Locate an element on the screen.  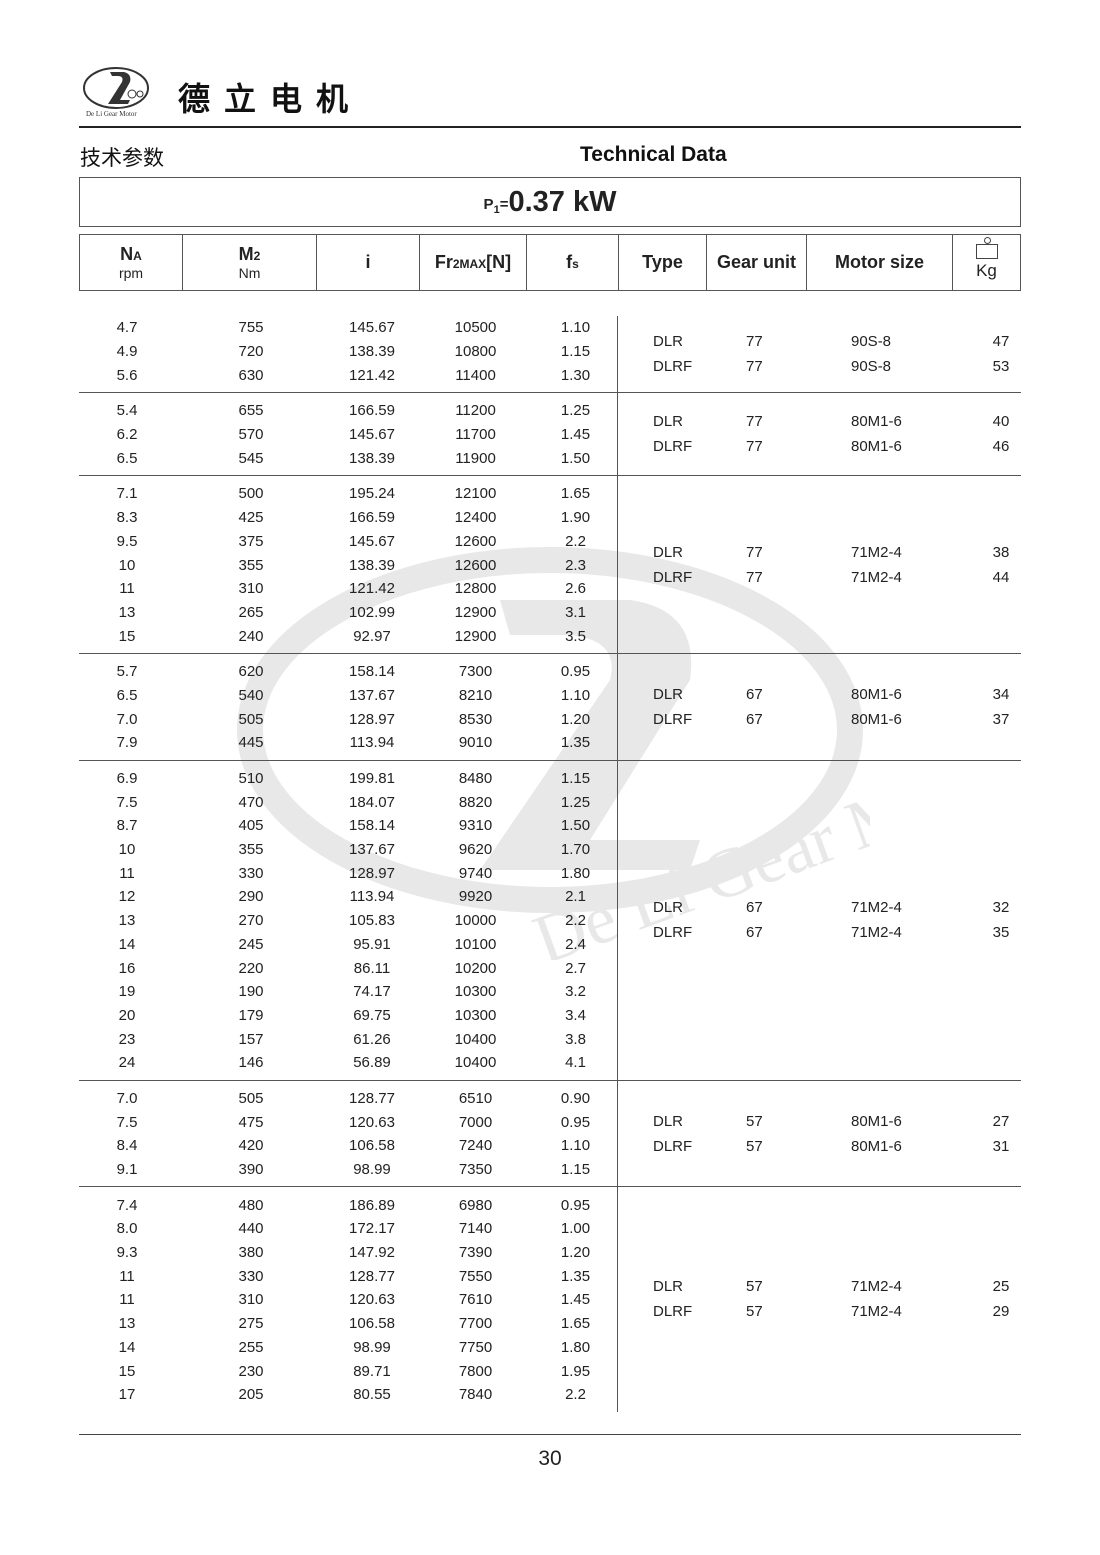
brand-name: 德立电机 is located at coordinates (270, 99).